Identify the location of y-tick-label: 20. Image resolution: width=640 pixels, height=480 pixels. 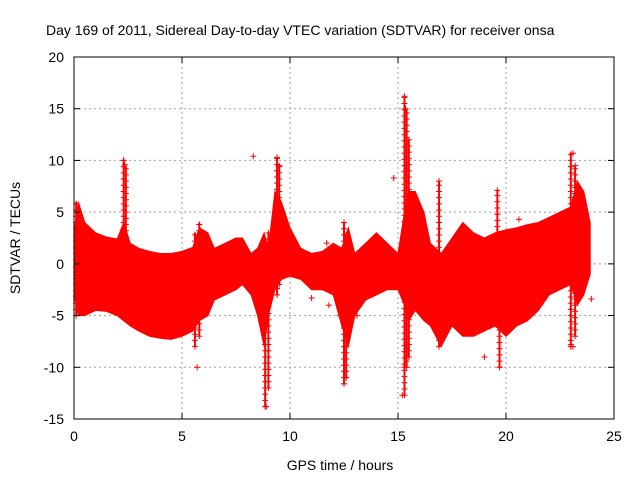
(56, 57).